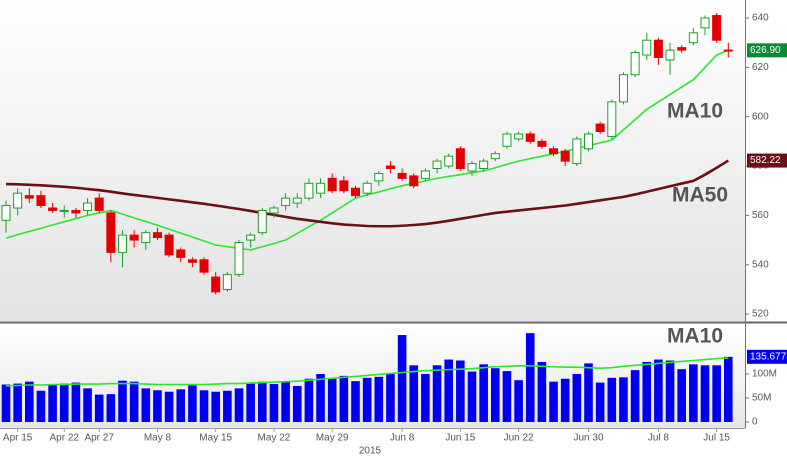 The height and width of the screenshot is (457, 787). I want to click on x-tick-label: Jul 8, so click(659, 438).